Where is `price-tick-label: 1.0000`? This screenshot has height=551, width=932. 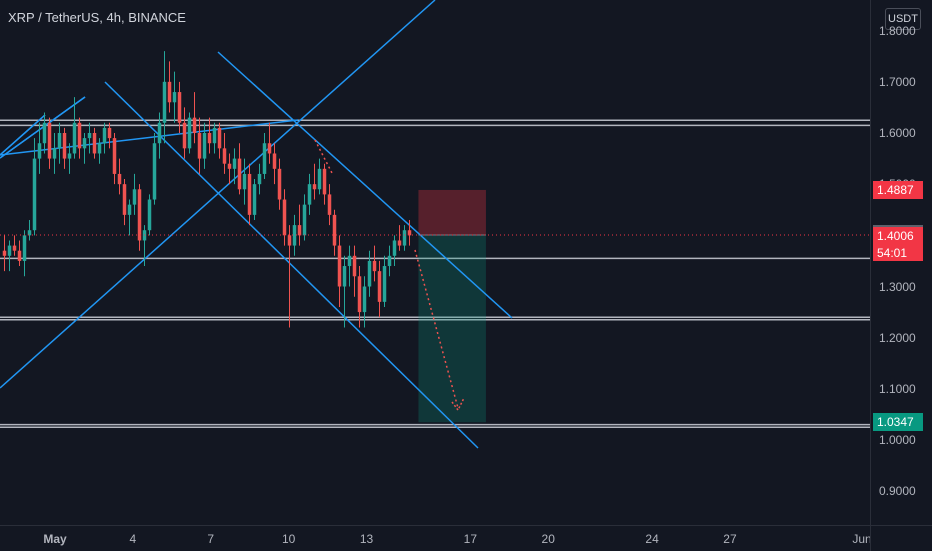 price-tick-label: 1.0000 is located at coordinates (897, 440).